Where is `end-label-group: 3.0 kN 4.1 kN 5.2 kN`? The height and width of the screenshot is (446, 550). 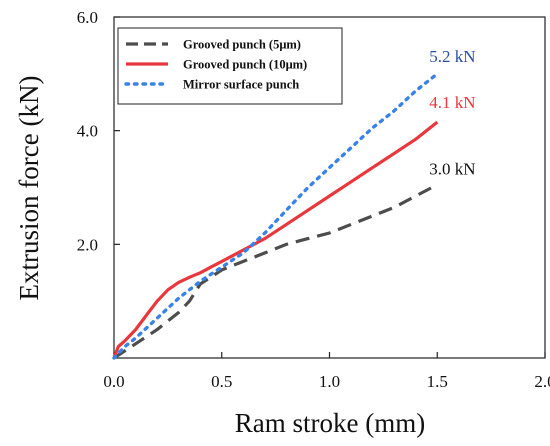
end-label-group: 3.0 kN 4.1 kN 5.2 kN is located at coordinates (452, 113).